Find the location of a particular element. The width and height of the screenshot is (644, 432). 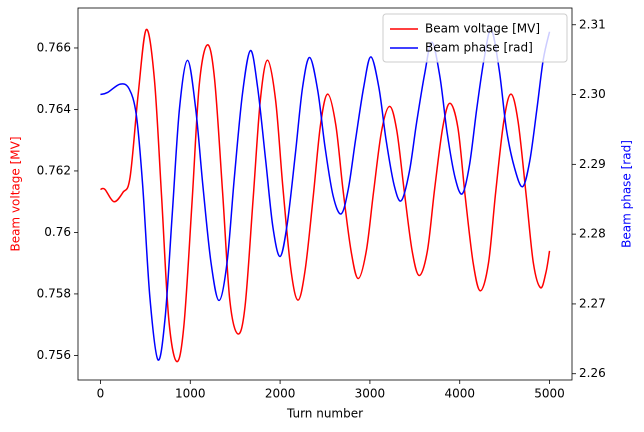

x-tick-label: 4000 is located at coordinates (459, 394).